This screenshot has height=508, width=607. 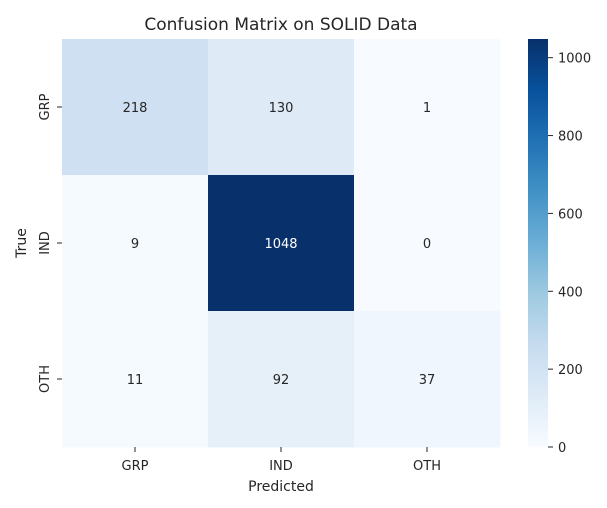 I want to click on y-tick-label: GRP, so click(x=45, y=106).